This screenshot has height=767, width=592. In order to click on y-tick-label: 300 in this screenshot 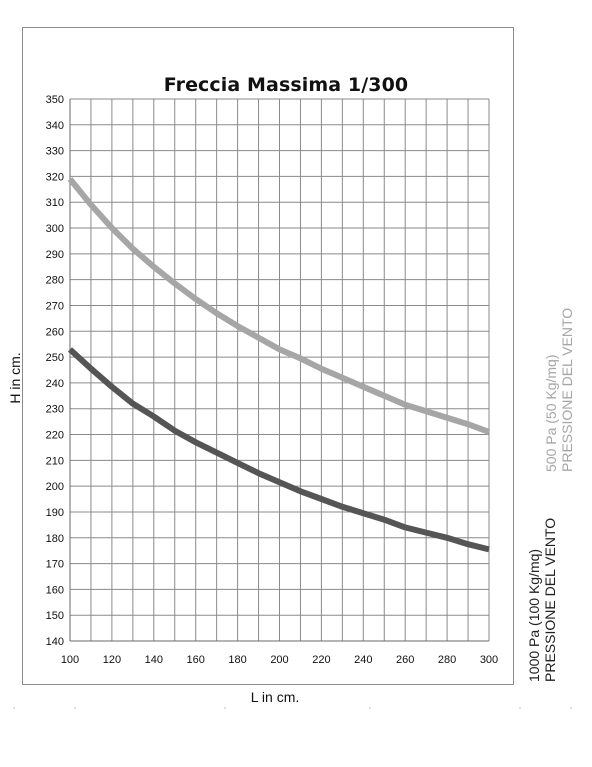, I will do `click(55, 229)`.